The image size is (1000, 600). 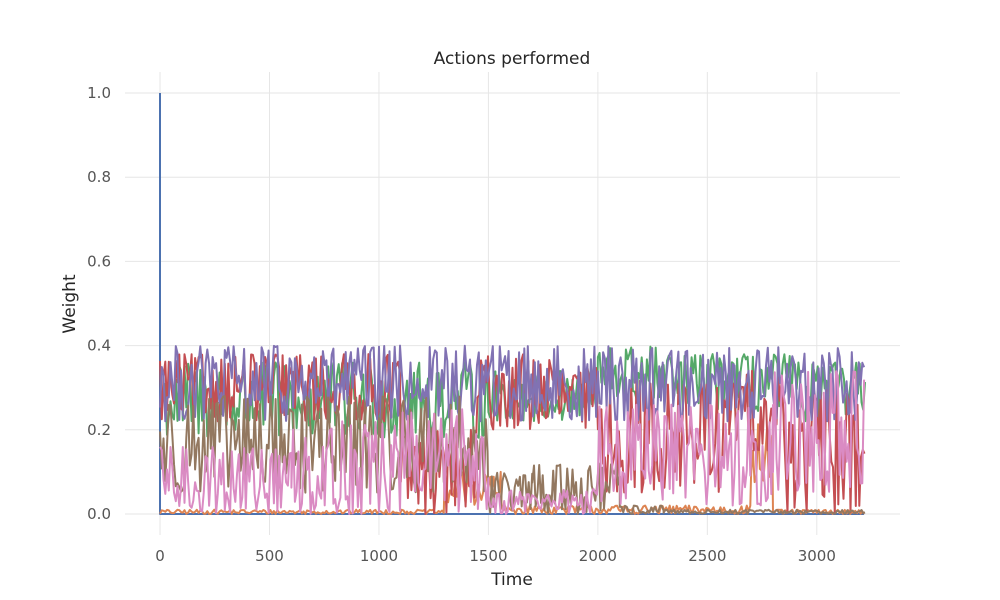 What do you see at coordinates (707, 556) in the screenshot?
I see `x-tick-label: 2500` at bounding box center [707, 556].